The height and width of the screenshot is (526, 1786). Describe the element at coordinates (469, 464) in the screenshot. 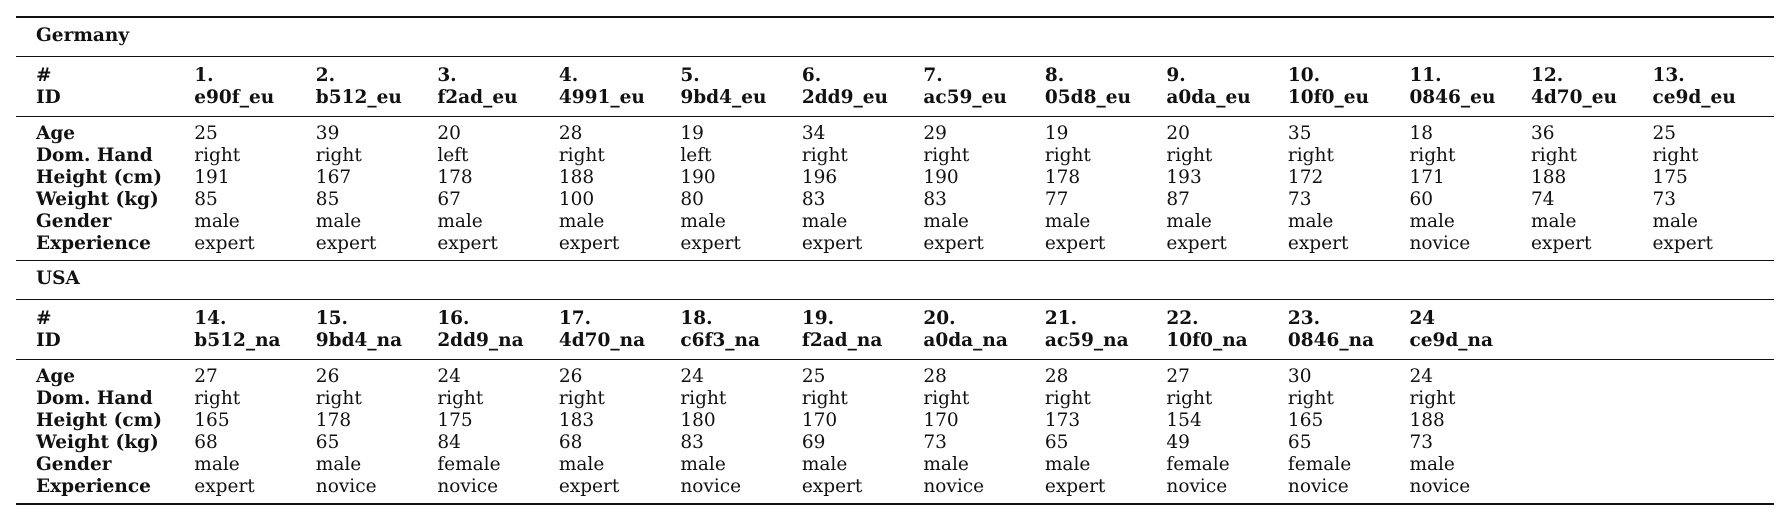

I see `cell-gender: female` at that location.